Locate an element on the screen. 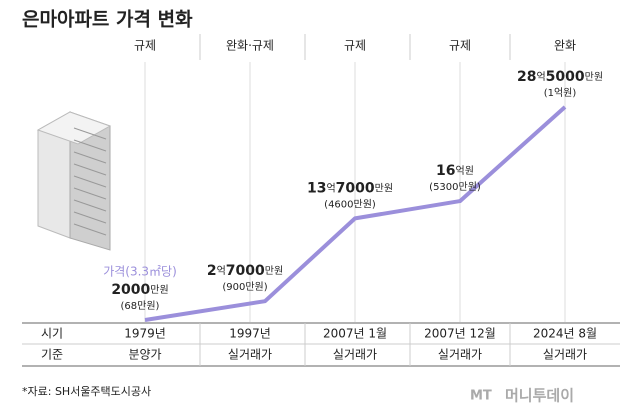 This screenshot has width=640, height=419. value-label: 28억5000만원 is located at coordinates (560, 77).